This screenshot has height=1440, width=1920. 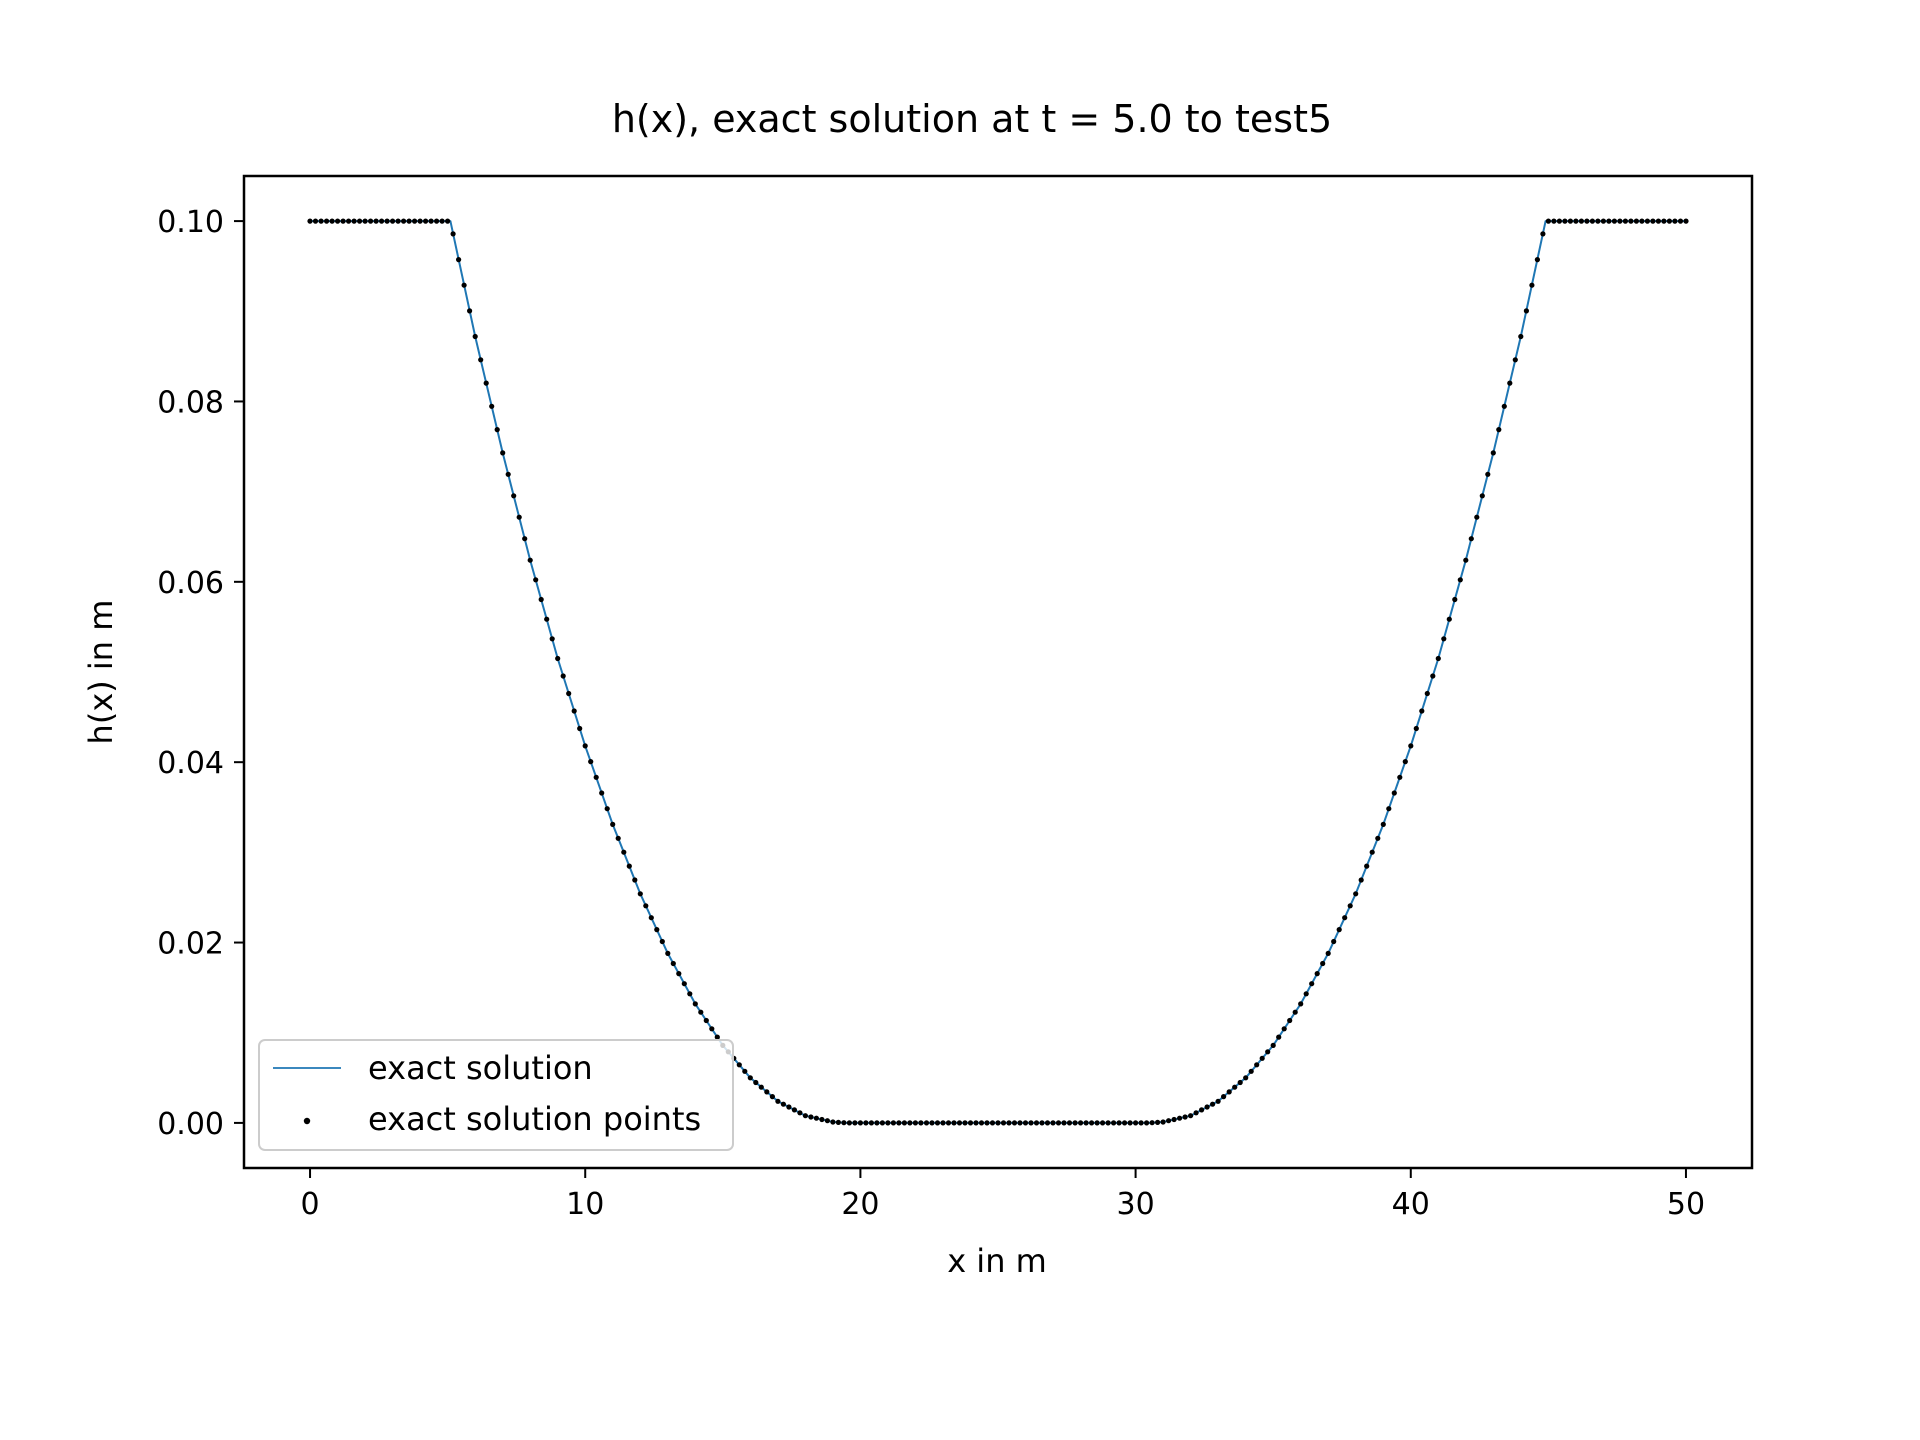 I want to click on x-tick-label: 50, so click(x=1686, y=1204).